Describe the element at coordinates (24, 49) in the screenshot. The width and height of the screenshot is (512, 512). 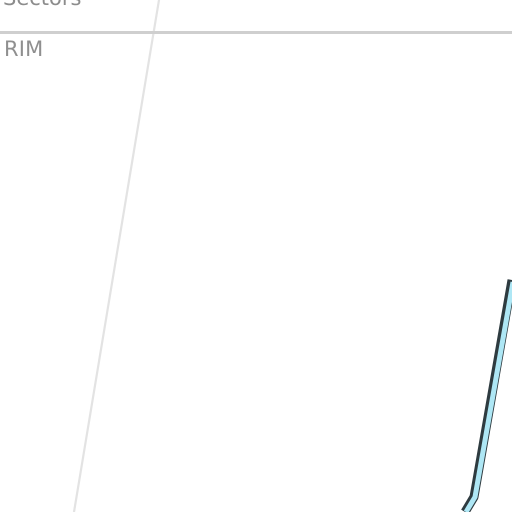
I see `region-label-rim: RIM` at that location.